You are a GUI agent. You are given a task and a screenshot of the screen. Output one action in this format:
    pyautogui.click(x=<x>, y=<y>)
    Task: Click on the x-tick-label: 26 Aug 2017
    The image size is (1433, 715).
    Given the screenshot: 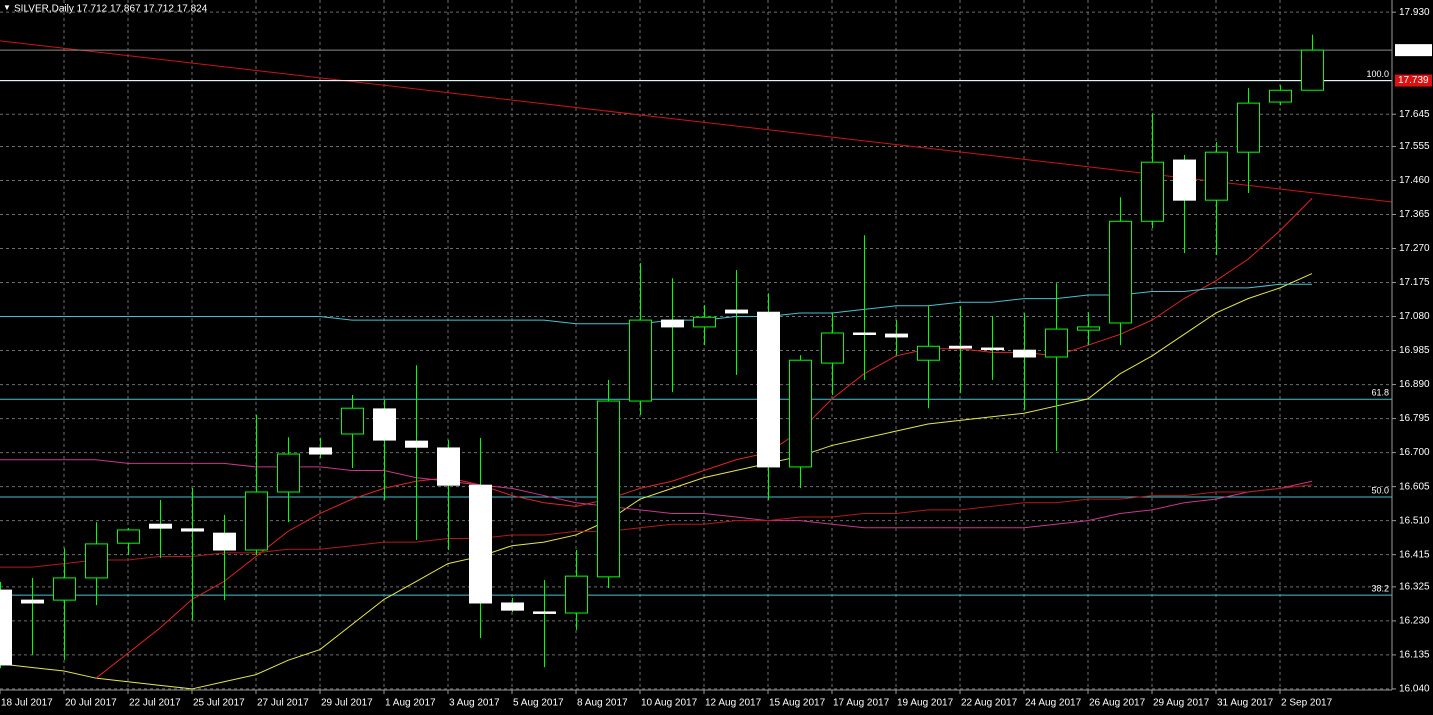 What is the action you would take?
    pyautogui.click(x=1117, y=703)
    